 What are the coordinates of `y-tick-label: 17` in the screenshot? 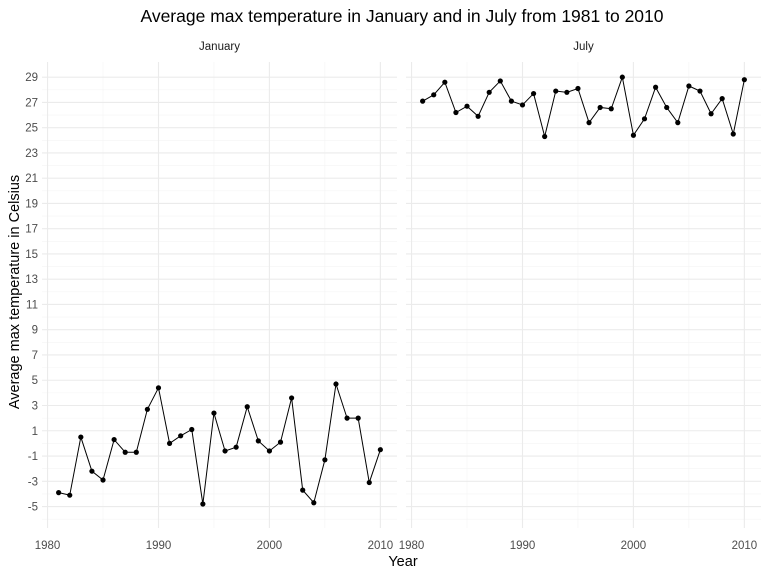 It's located at (31, 230).